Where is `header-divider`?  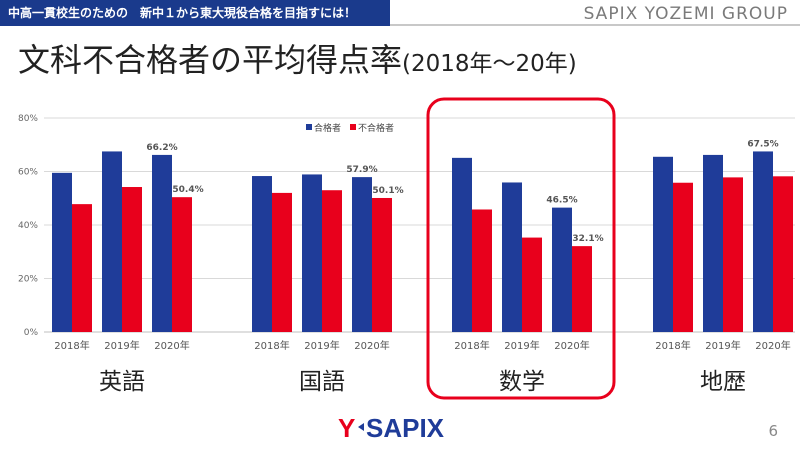
header-divider is located at coordinates (595, 25).